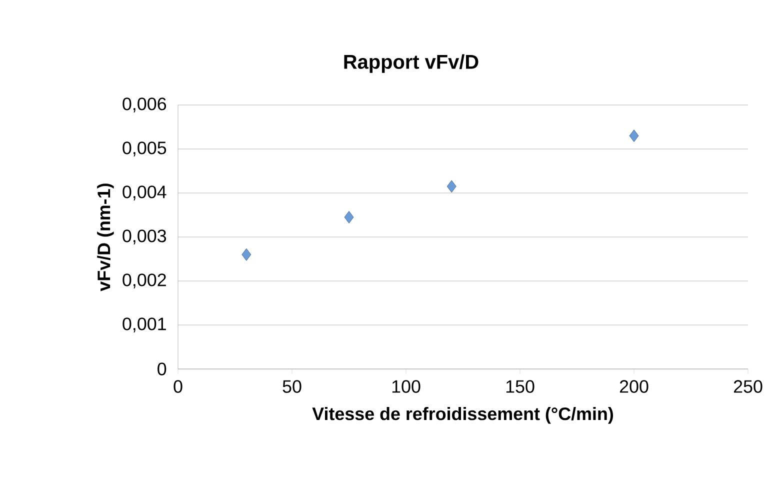 The width and height of the screenshot is (783, 484). I want to click on x-tick-label: 0, so click(178, 386).